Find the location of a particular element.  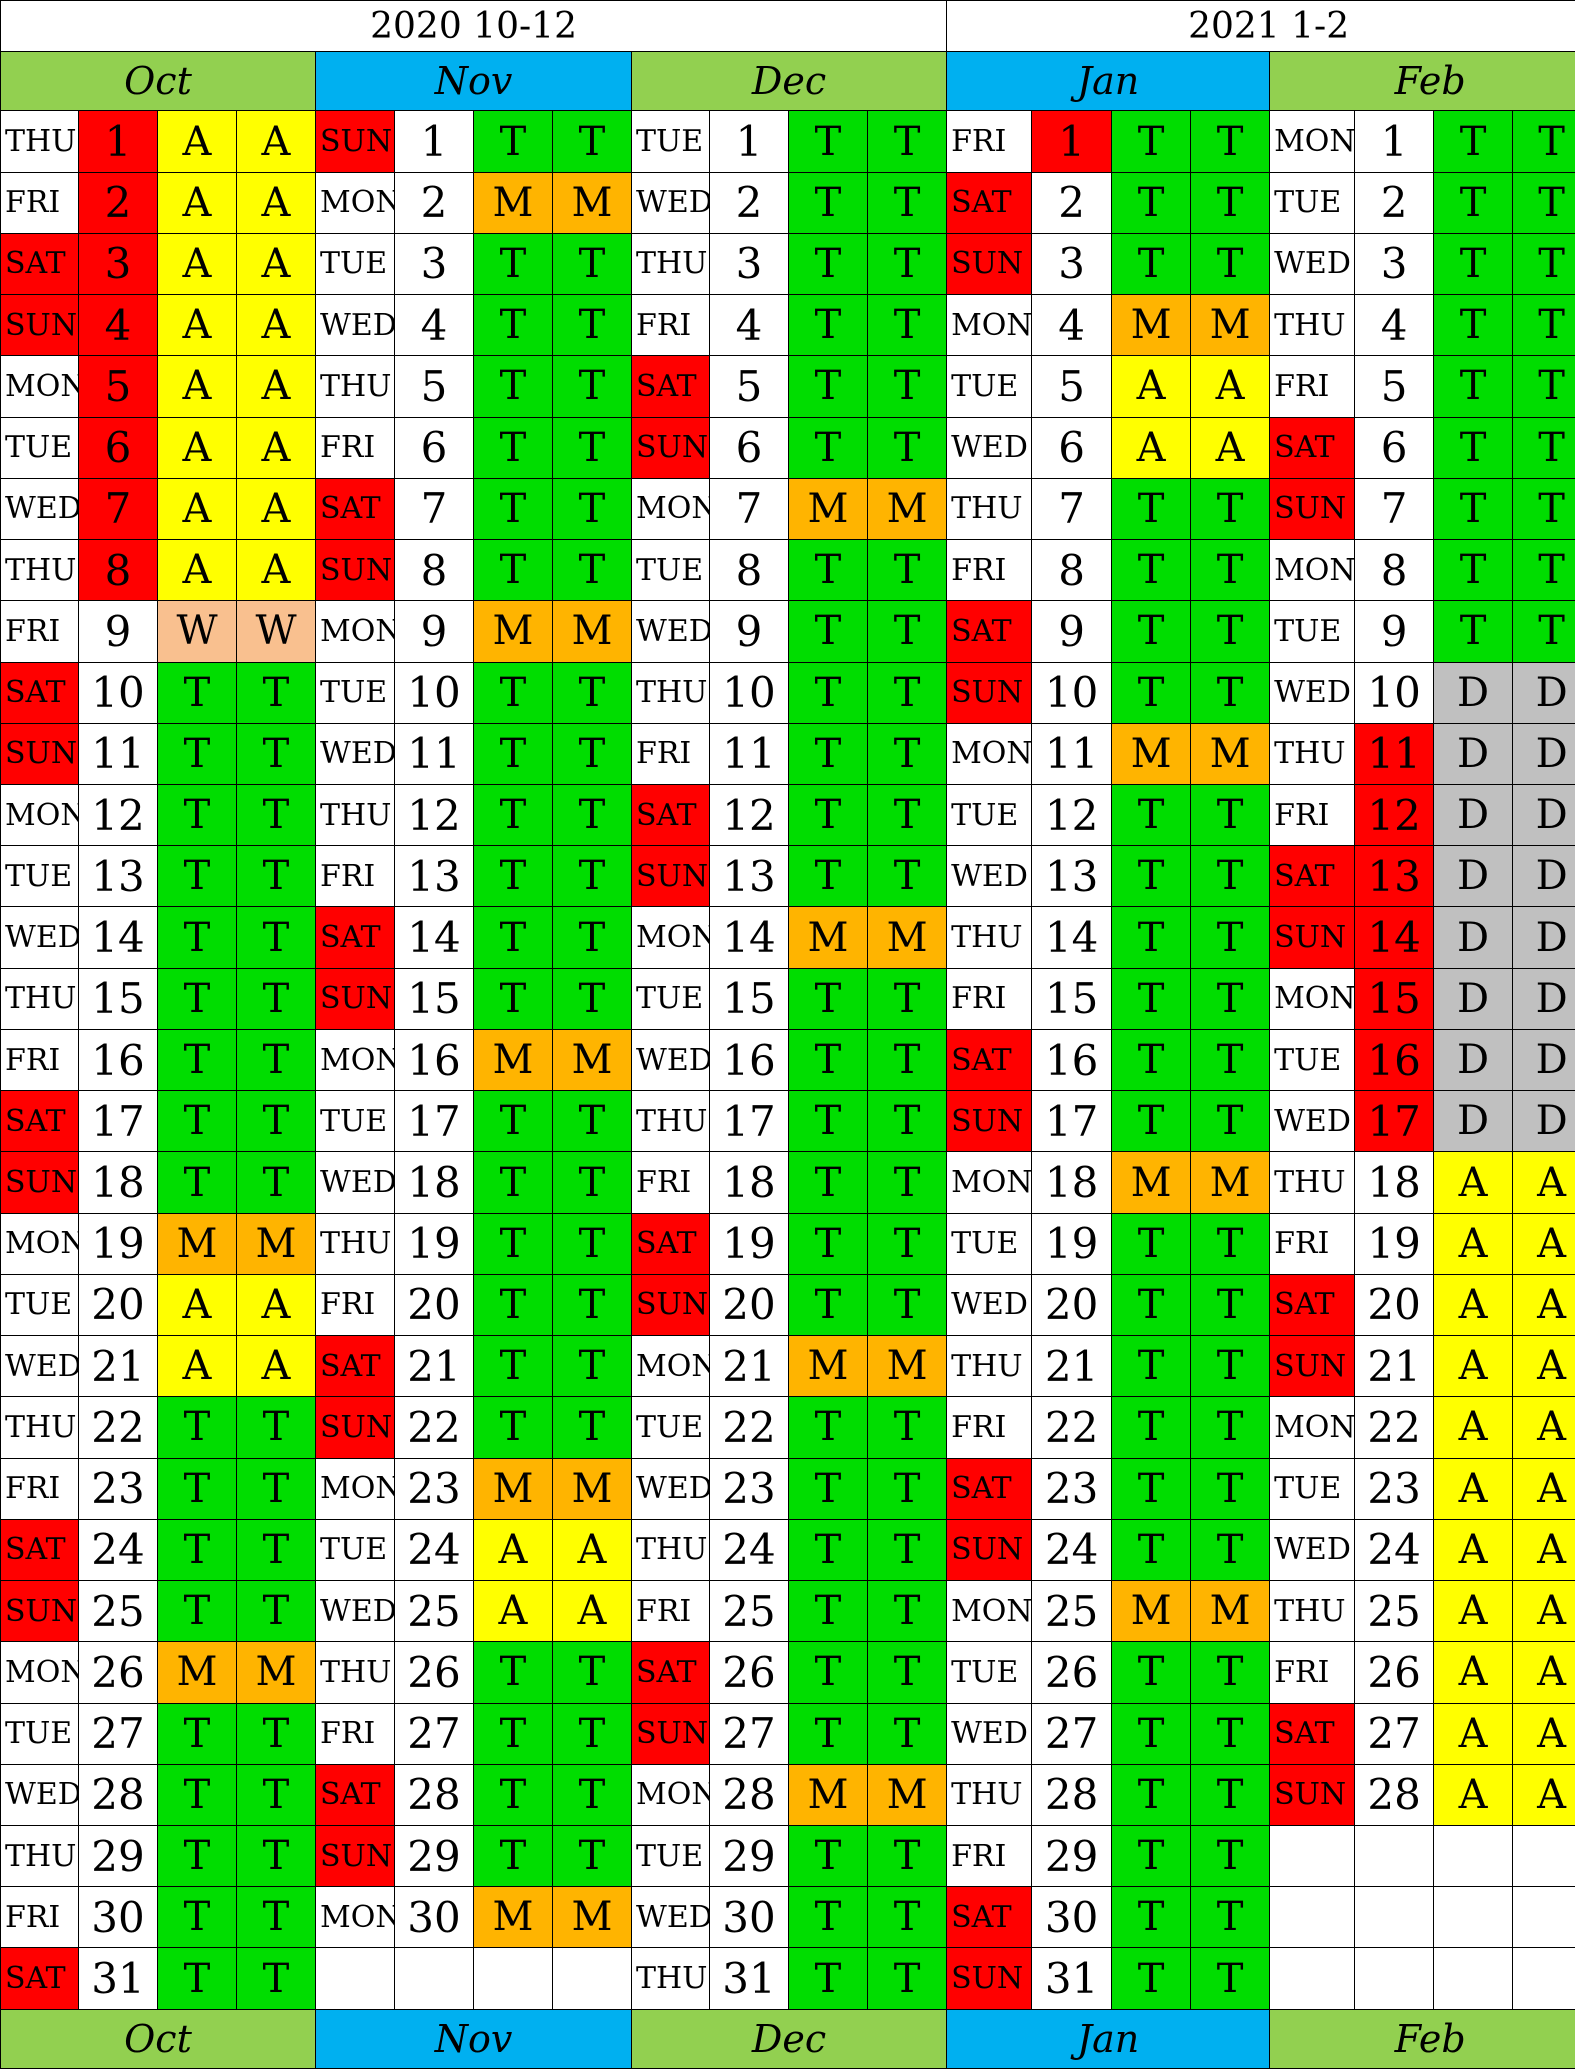

date-cell: 14 is located at coordinates (434, 937).